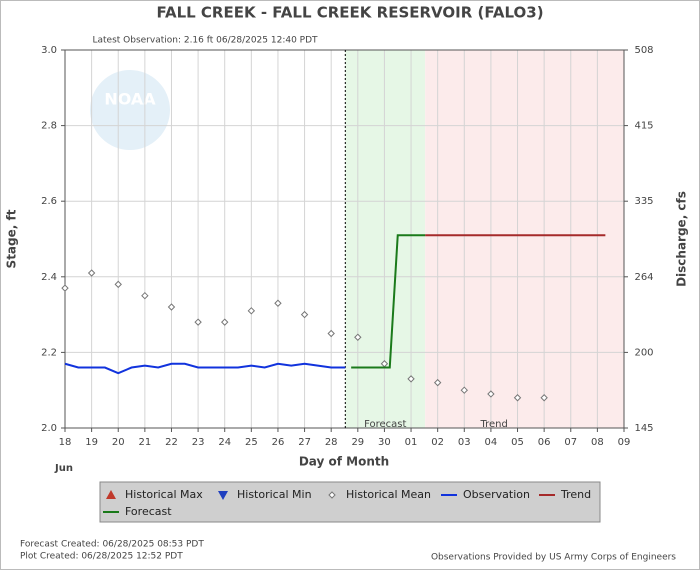 The image size is (700, 570). I want to click on x-tick-label: 23, so click(198, 442).